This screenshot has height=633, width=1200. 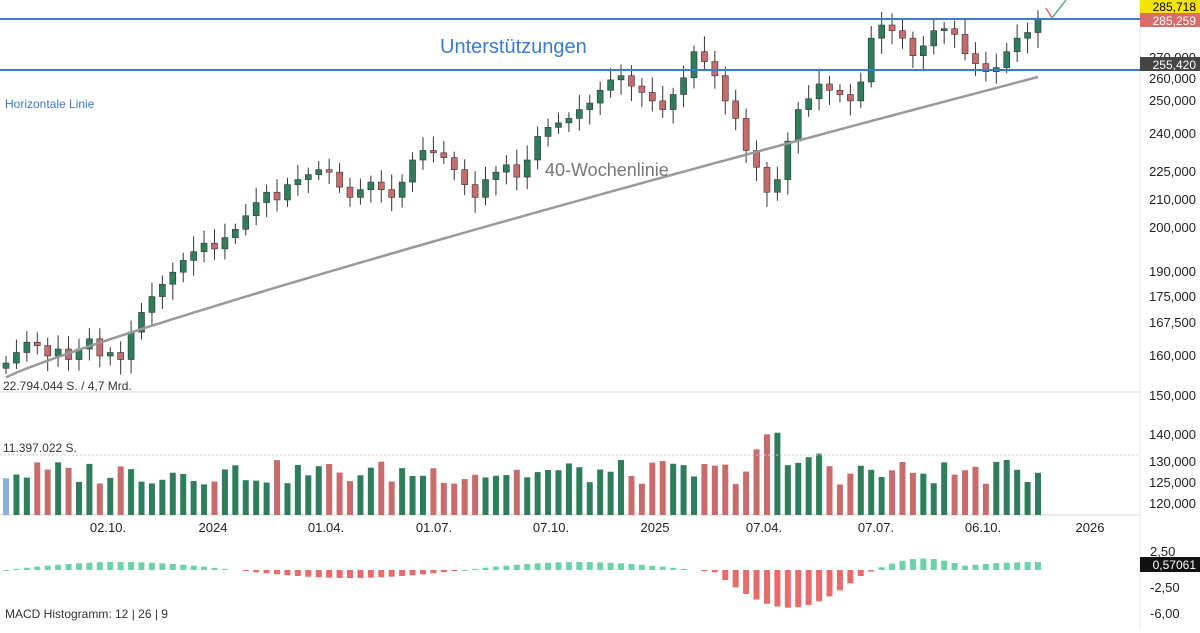 What do you see at coordinates (1172, 395) in the screenshot?
I see `y-tick-label: 150,000` at bounding box center [1172, 395].